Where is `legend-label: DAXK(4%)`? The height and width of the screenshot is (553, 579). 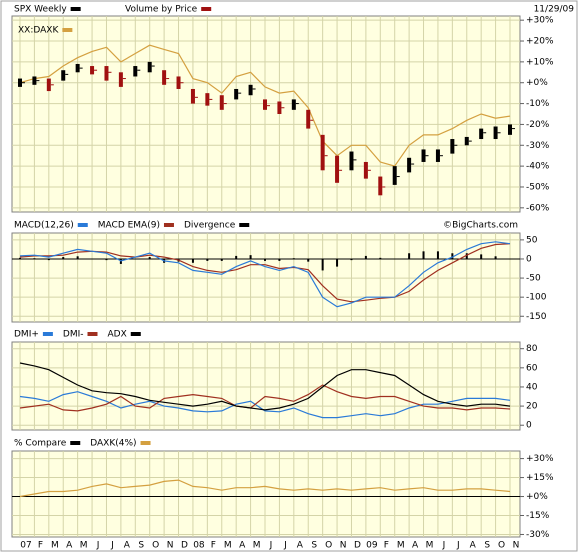 legend-label: DAXK(4%) is located at coordinates (113, 444).